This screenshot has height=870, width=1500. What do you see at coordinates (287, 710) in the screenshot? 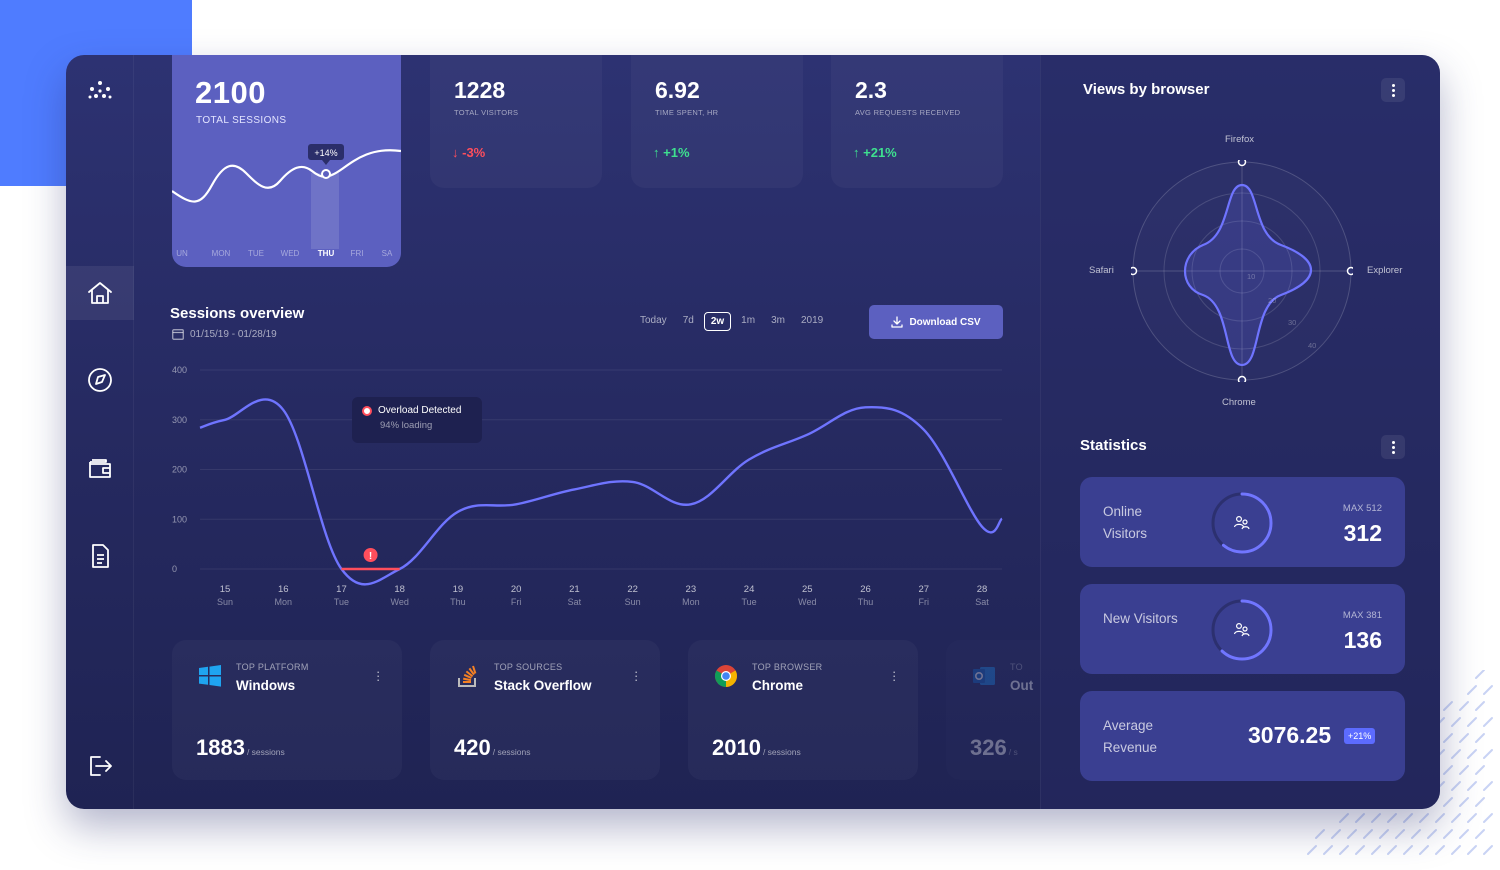
I see `top-platform-card: TOP PLATFORM Windows · · · 1883/ sessions` at bounding box center [287, 710].